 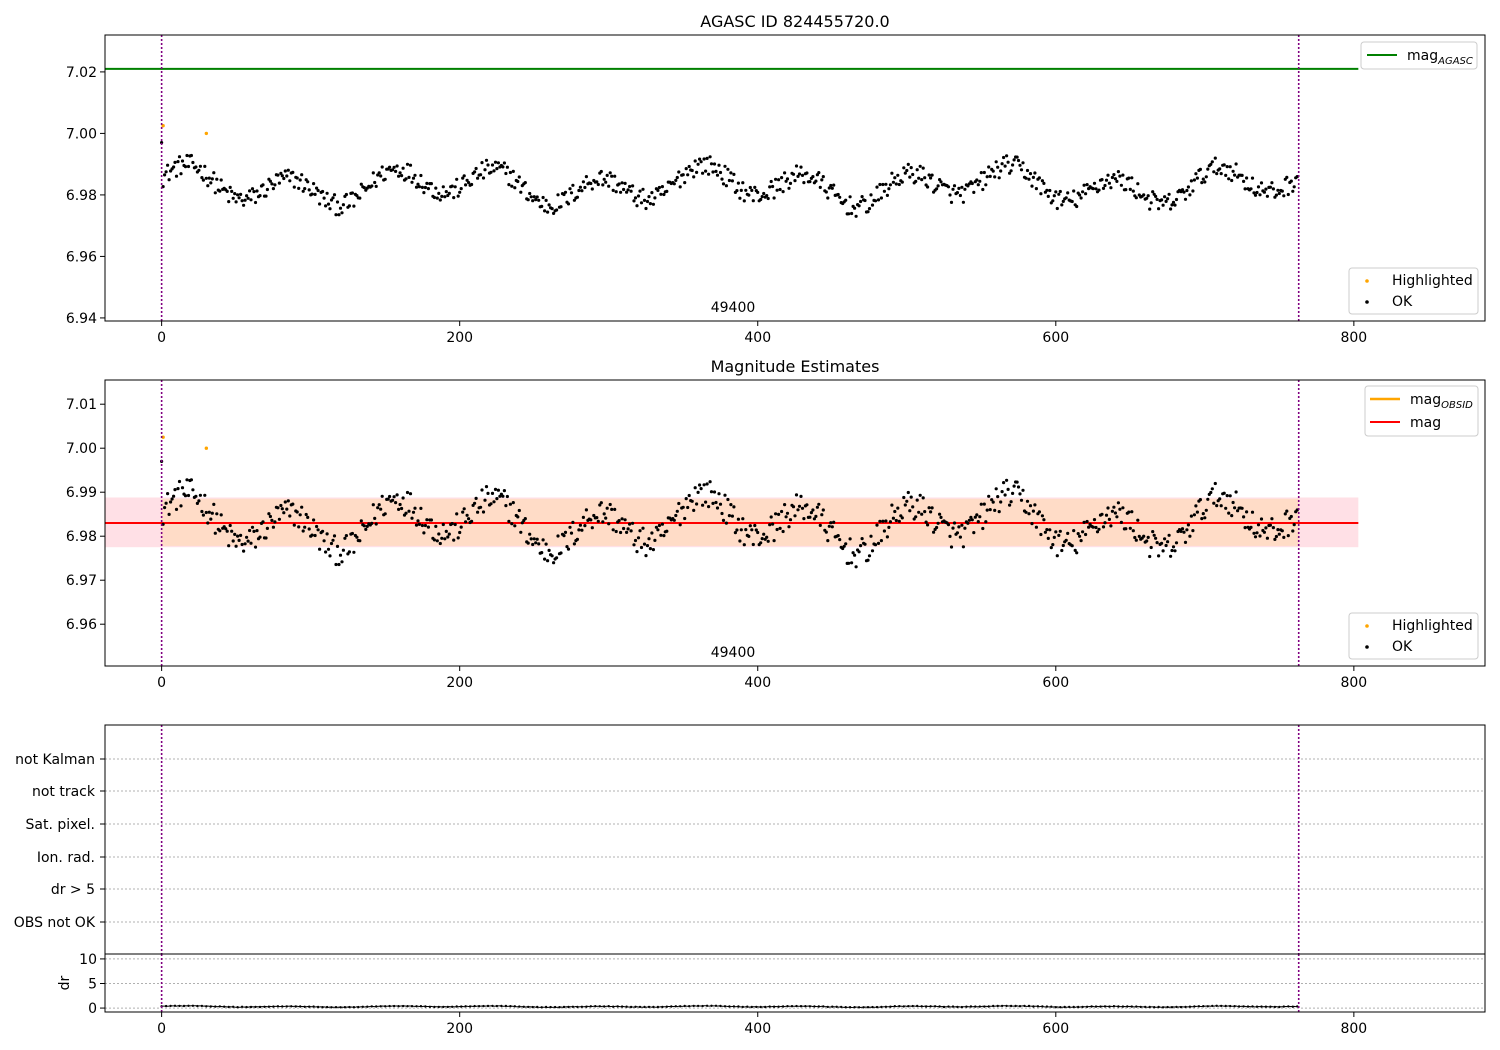 What do you see at coordinates (81, 537) in the screenshot?
I see `estimates-ytick-label: 6.98` at bounding box center [81, 537].